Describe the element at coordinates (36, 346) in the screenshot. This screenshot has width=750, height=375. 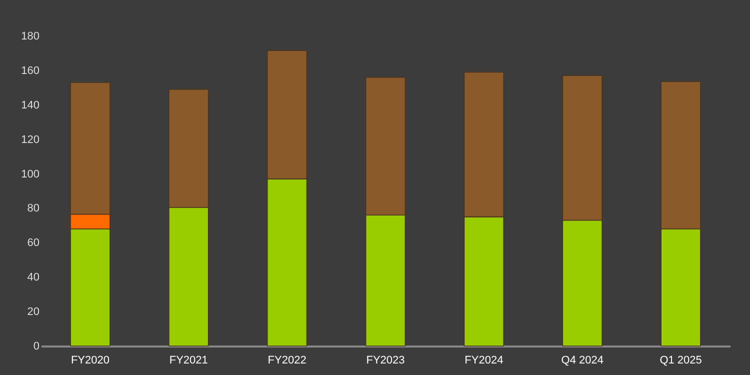
I see `y-tick-label: 0` at that location.